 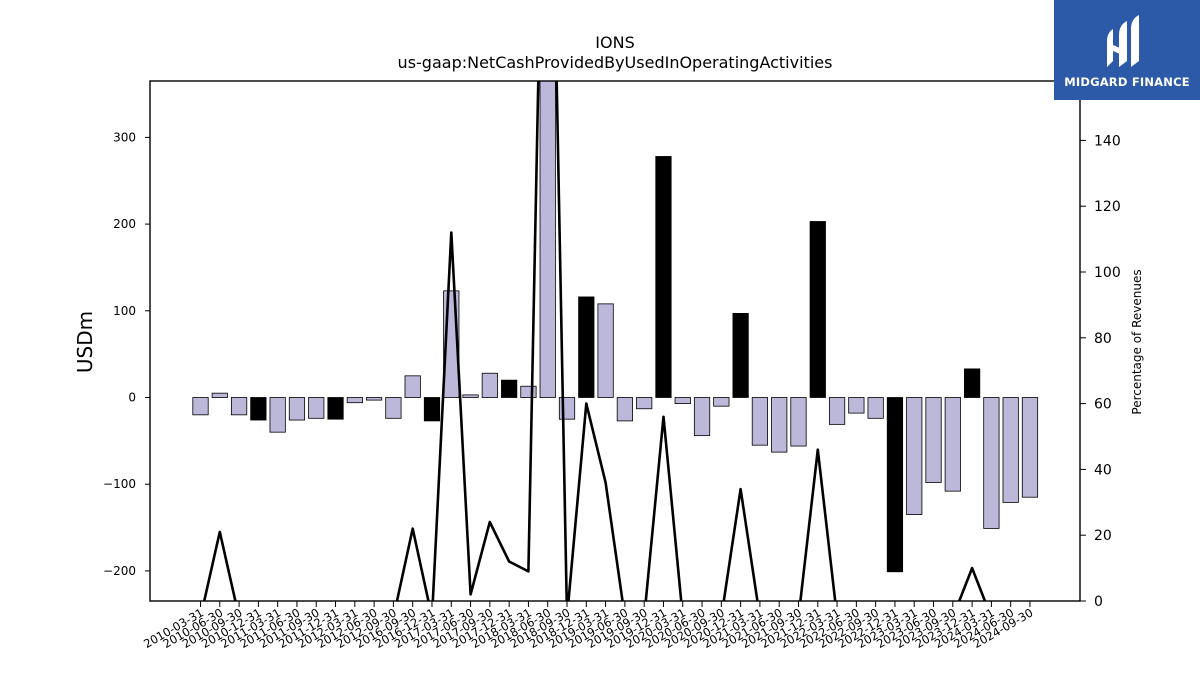 I want to click on y-tick-label: 300, so click(x=124, y=137).